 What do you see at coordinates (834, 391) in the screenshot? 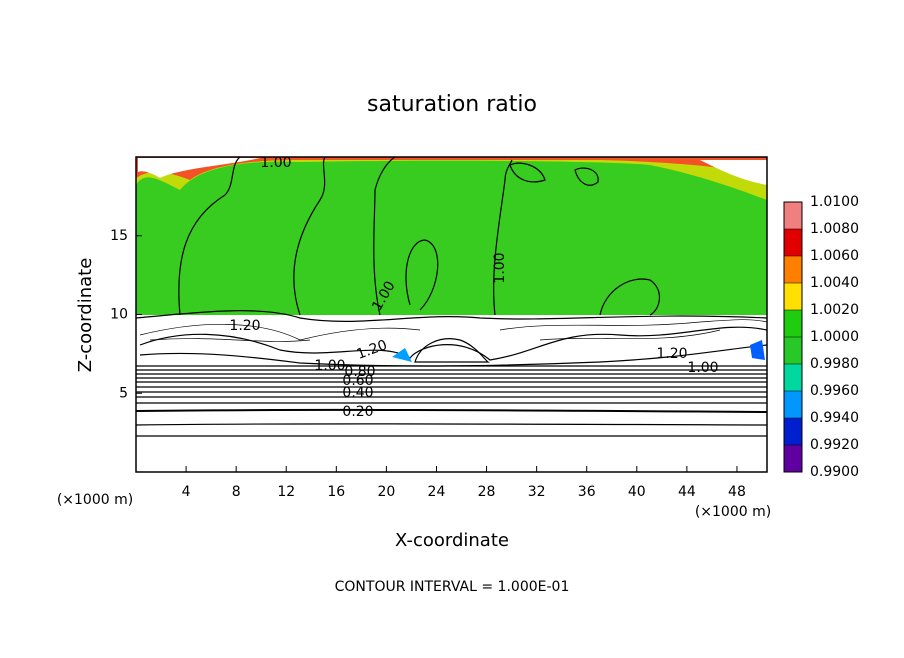
I see `colorbar-tick-label: 0.9960` at bounding box center [834, 391].